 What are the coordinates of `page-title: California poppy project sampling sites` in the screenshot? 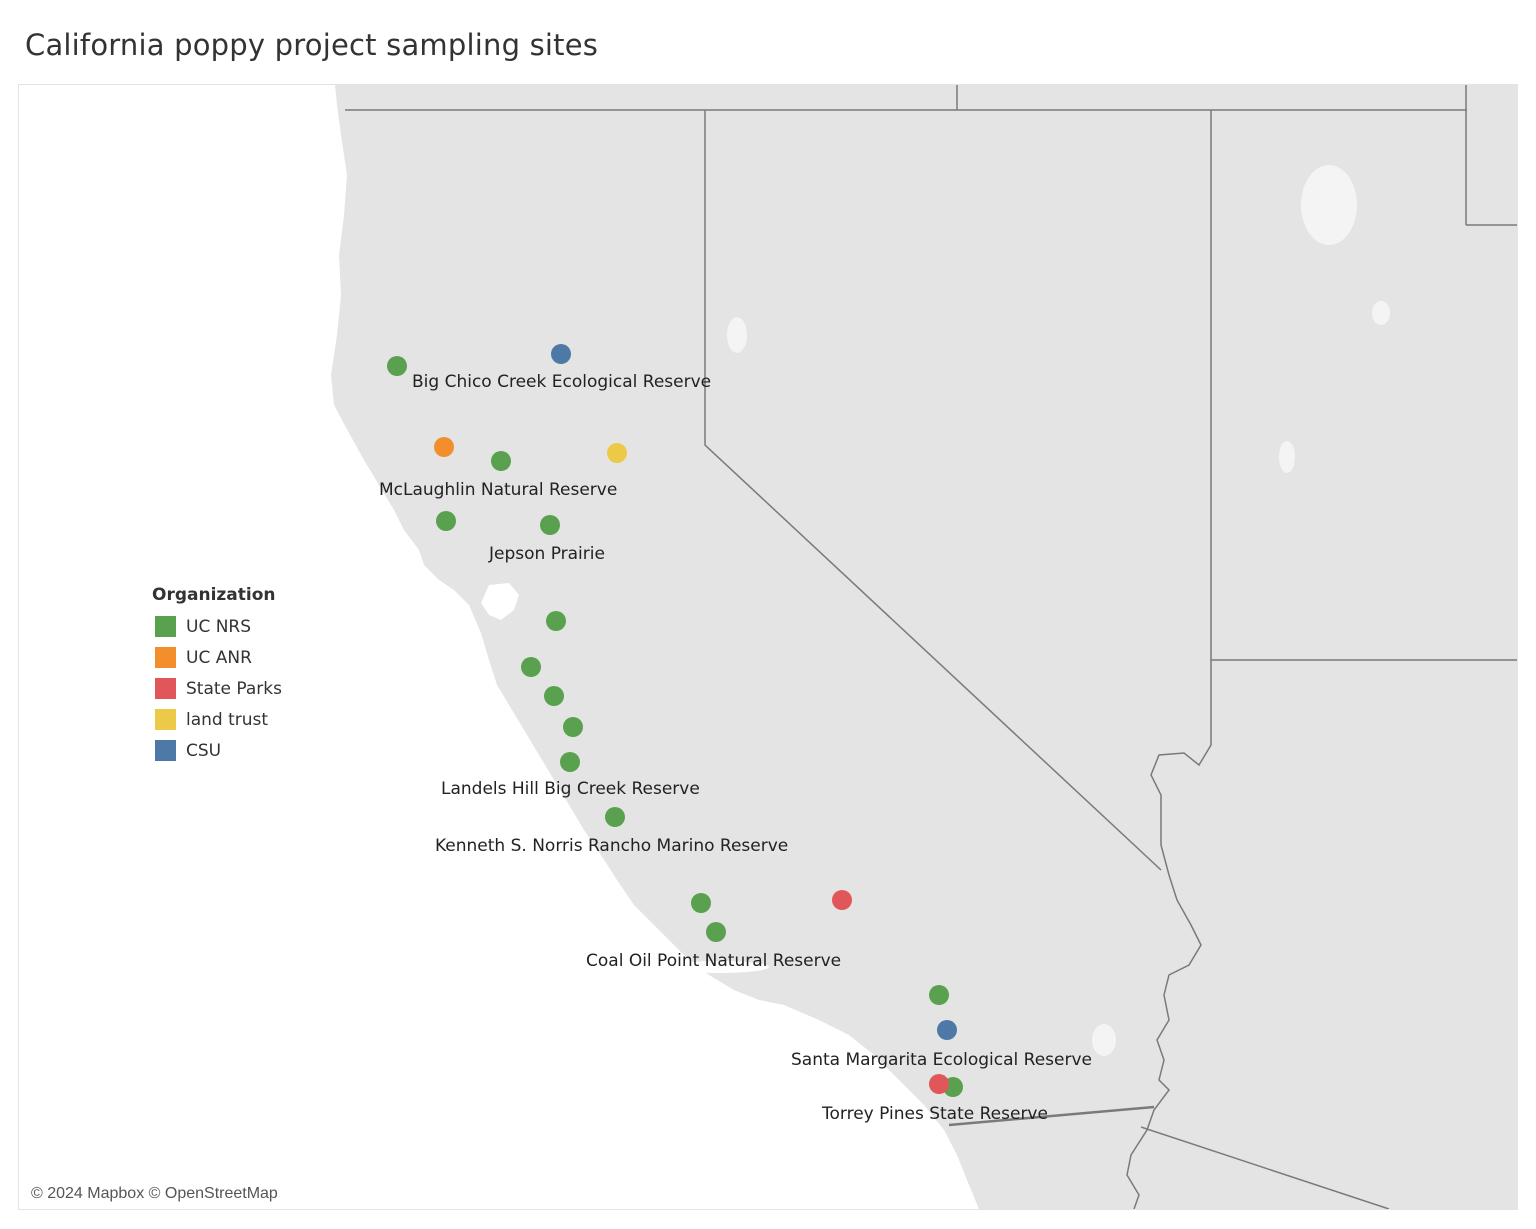 It's located at (312, 45).